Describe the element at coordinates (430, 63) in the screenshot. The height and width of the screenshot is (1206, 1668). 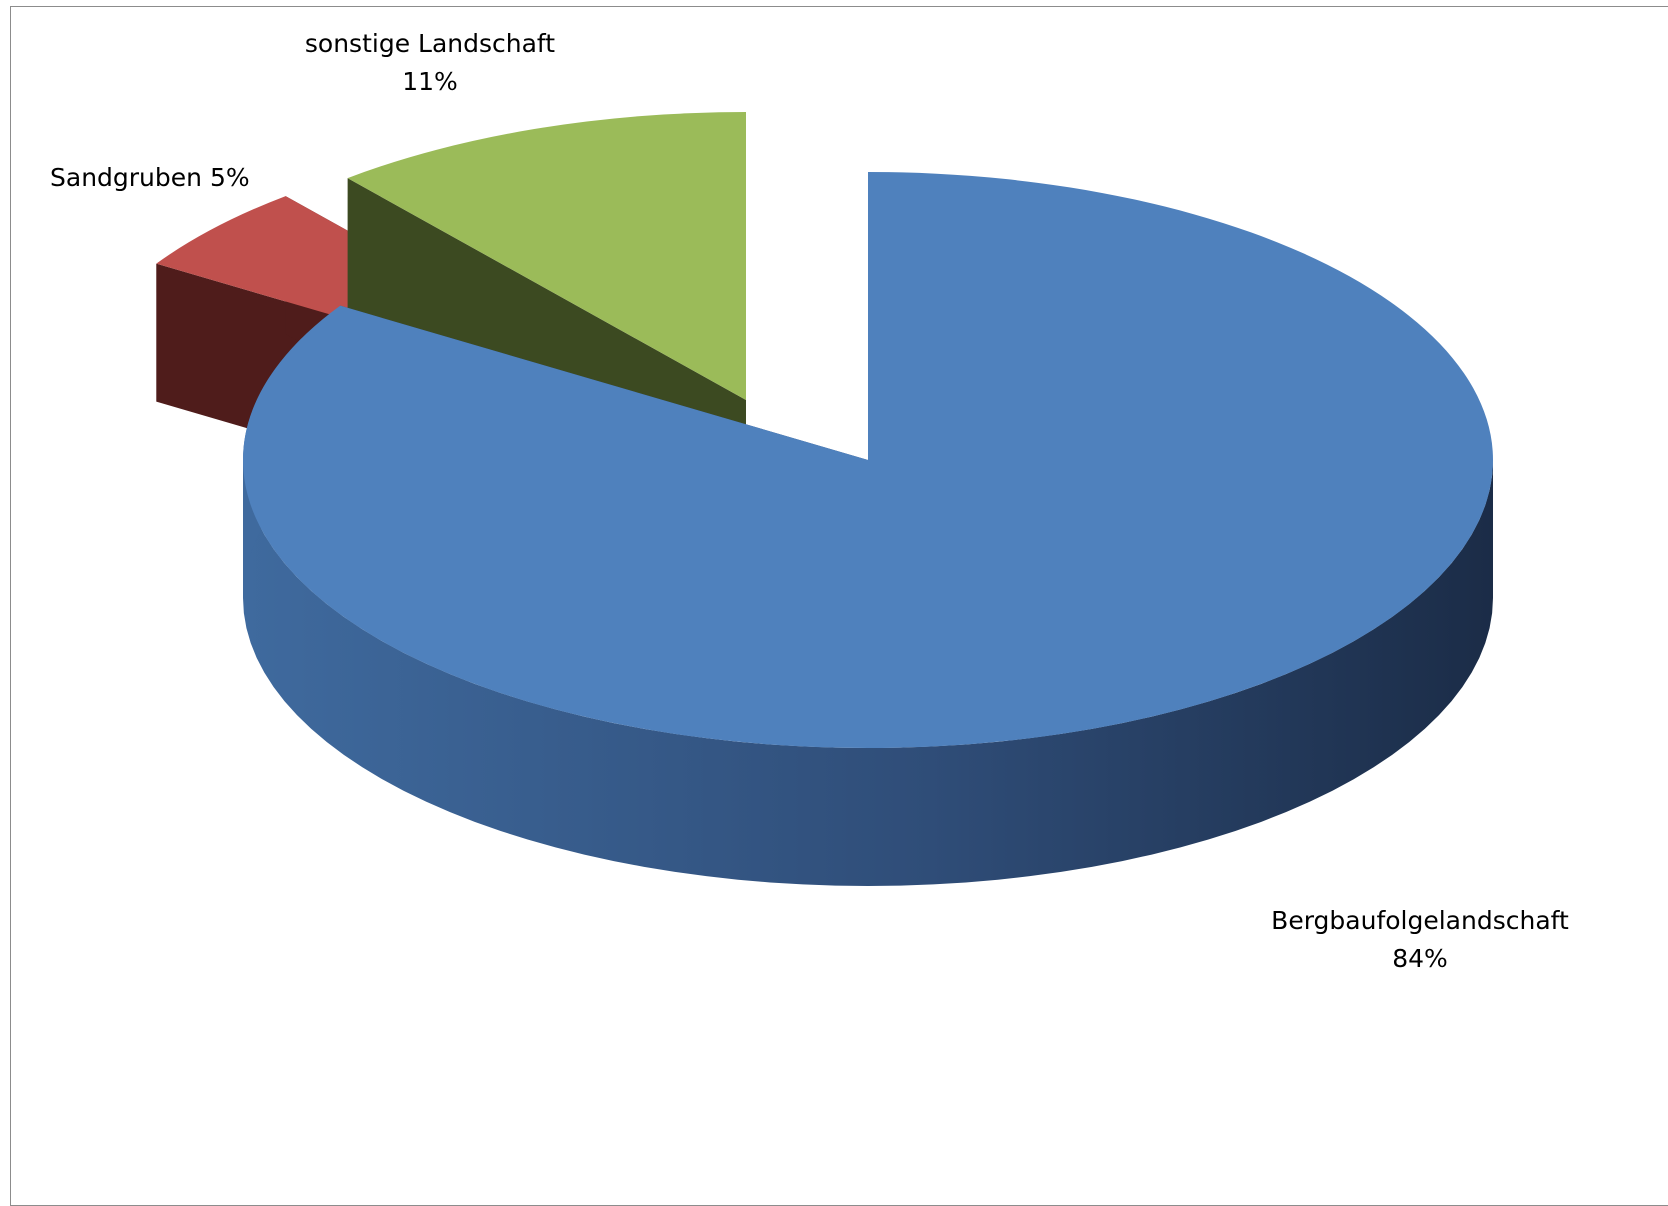
I see `slice-label-sonstige-landschaft: sonstige Landschaft 11%` at that location.